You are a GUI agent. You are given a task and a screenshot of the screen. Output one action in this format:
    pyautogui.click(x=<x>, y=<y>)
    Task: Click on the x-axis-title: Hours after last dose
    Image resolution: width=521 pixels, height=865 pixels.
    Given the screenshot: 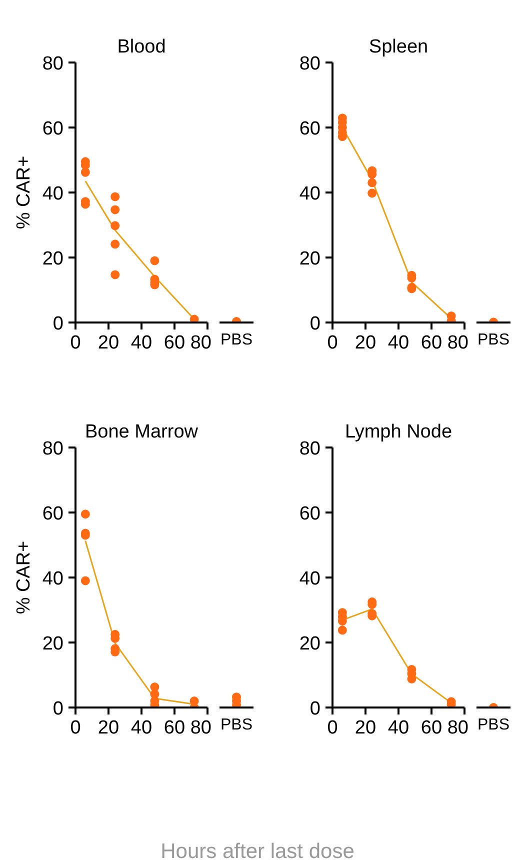 What is the action you would take?
    pyautogui.click(x=257, y=851)
    